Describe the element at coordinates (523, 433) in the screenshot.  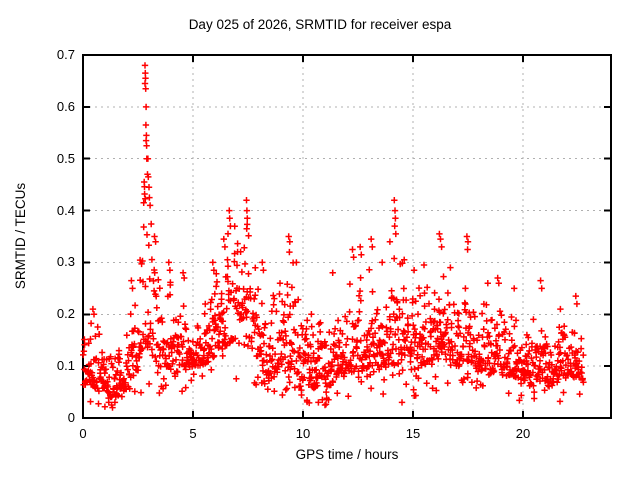
I see `x-tick-label: 20` at that location.